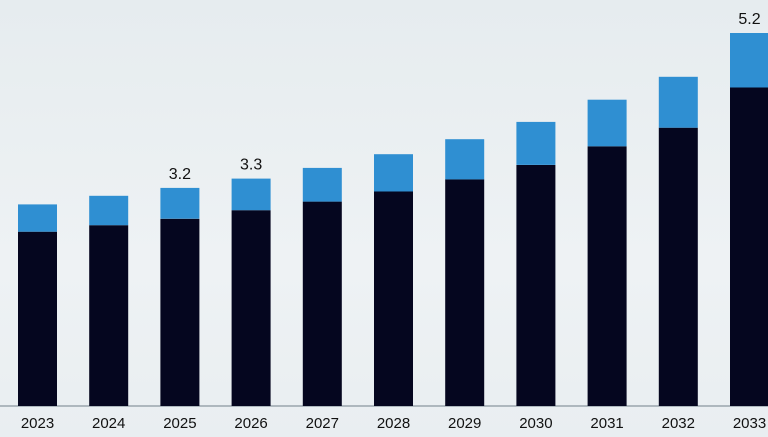  What do you see at coordinates (606, 423) in the screenshot?
I see `x-tick-label: 2031` at bounding box center [606, 423].